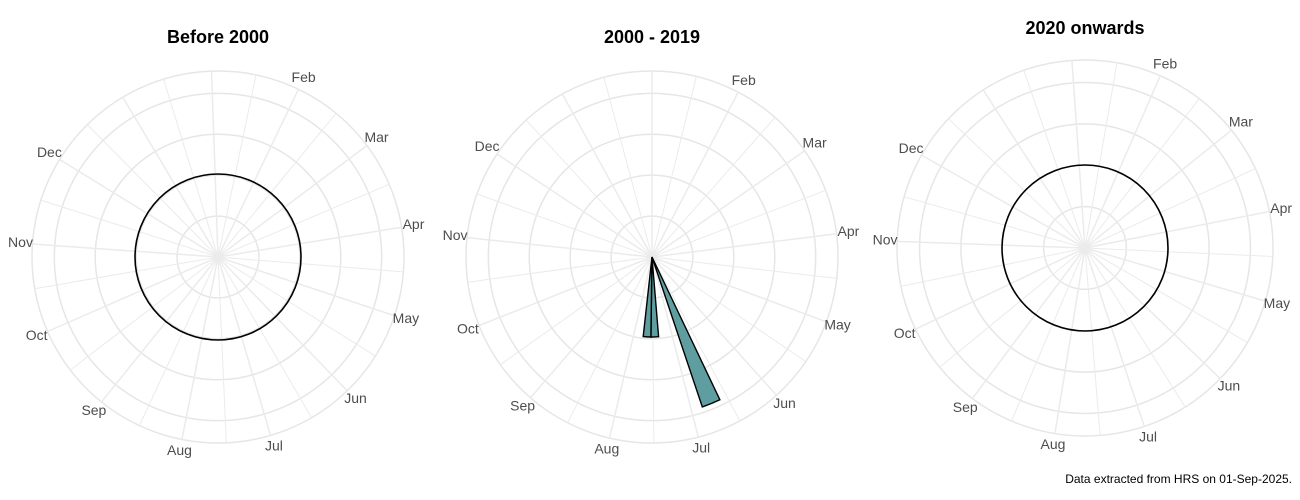  Describe the element at coordinates (1084, 28) in the screenshot. I see `panel-title: 2020 onwards` at that location.